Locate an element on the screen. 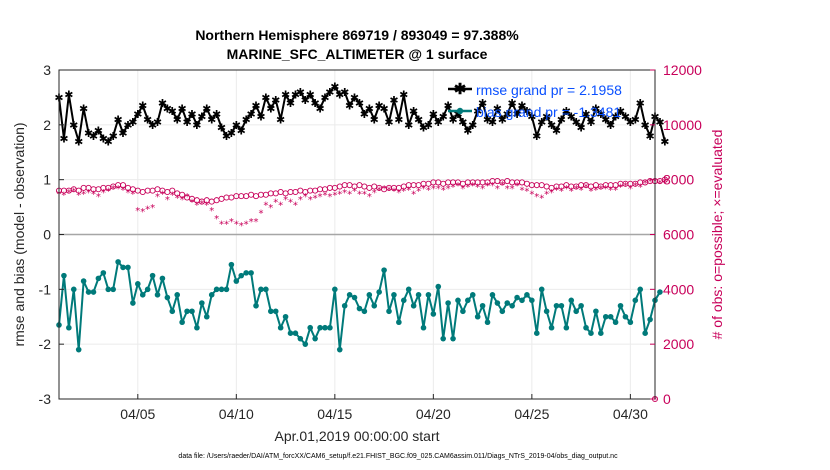  left-y-axis: -3 -2 -1 0 1 2 3 is located at coordinates (51, 234).